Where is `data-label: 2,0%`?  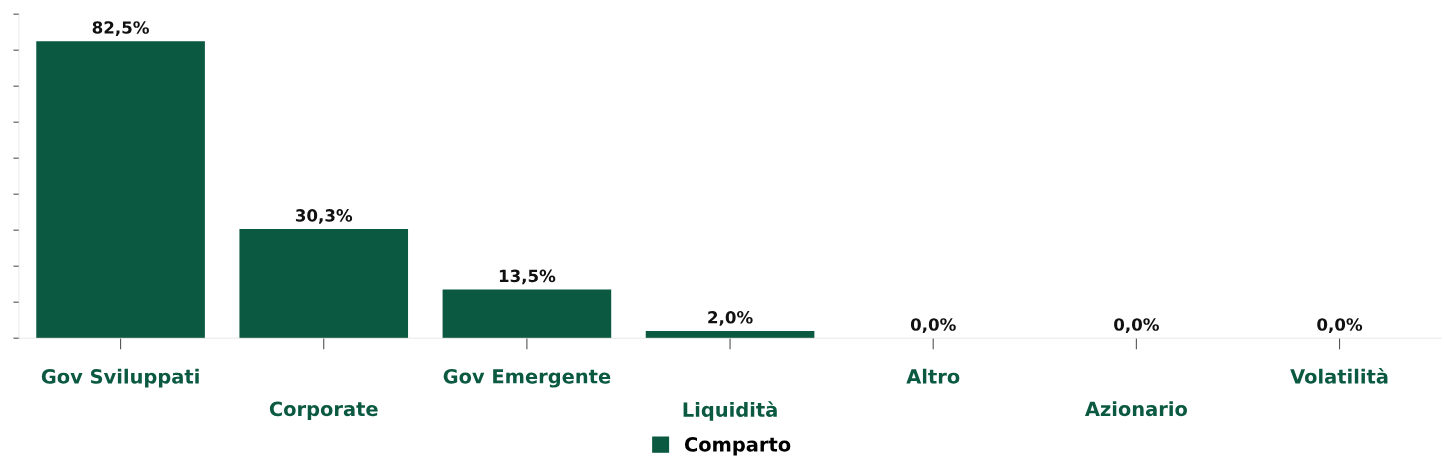
data-label: 2,0% is located at coordinates (730, 318).